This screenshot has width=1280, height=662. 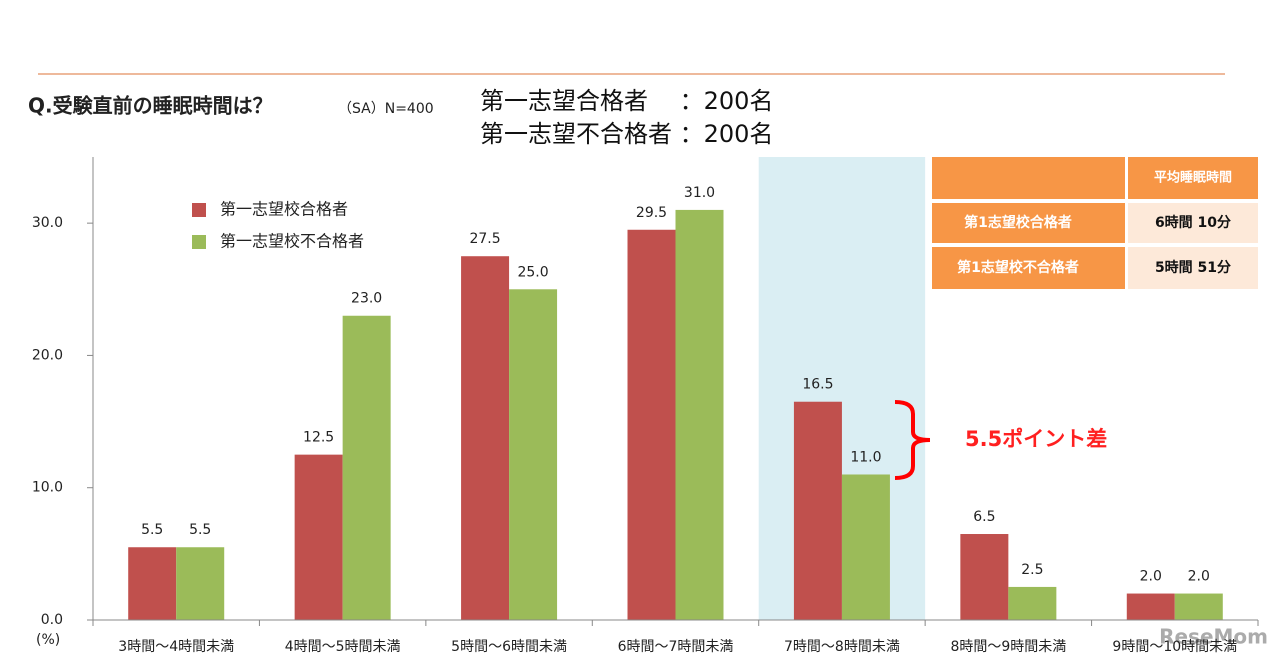 I want to click on value-label: 23.0, so click(x=366, y=299).